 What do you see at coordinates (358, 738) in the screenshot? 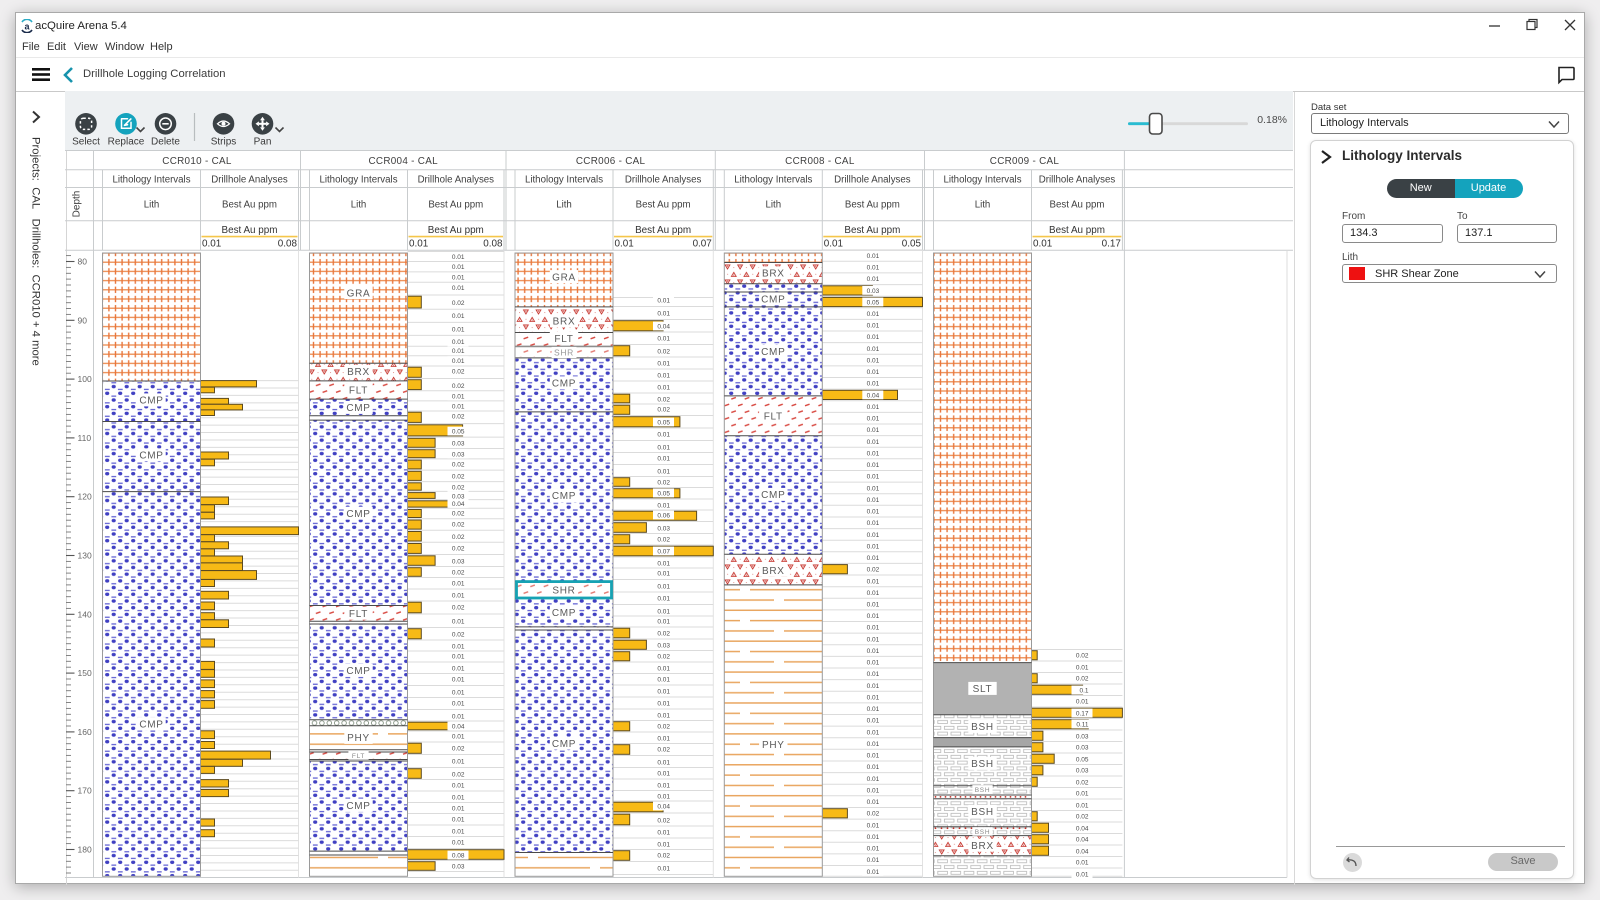
I see `svg-text: PHY` at bounding box center [358, 738].